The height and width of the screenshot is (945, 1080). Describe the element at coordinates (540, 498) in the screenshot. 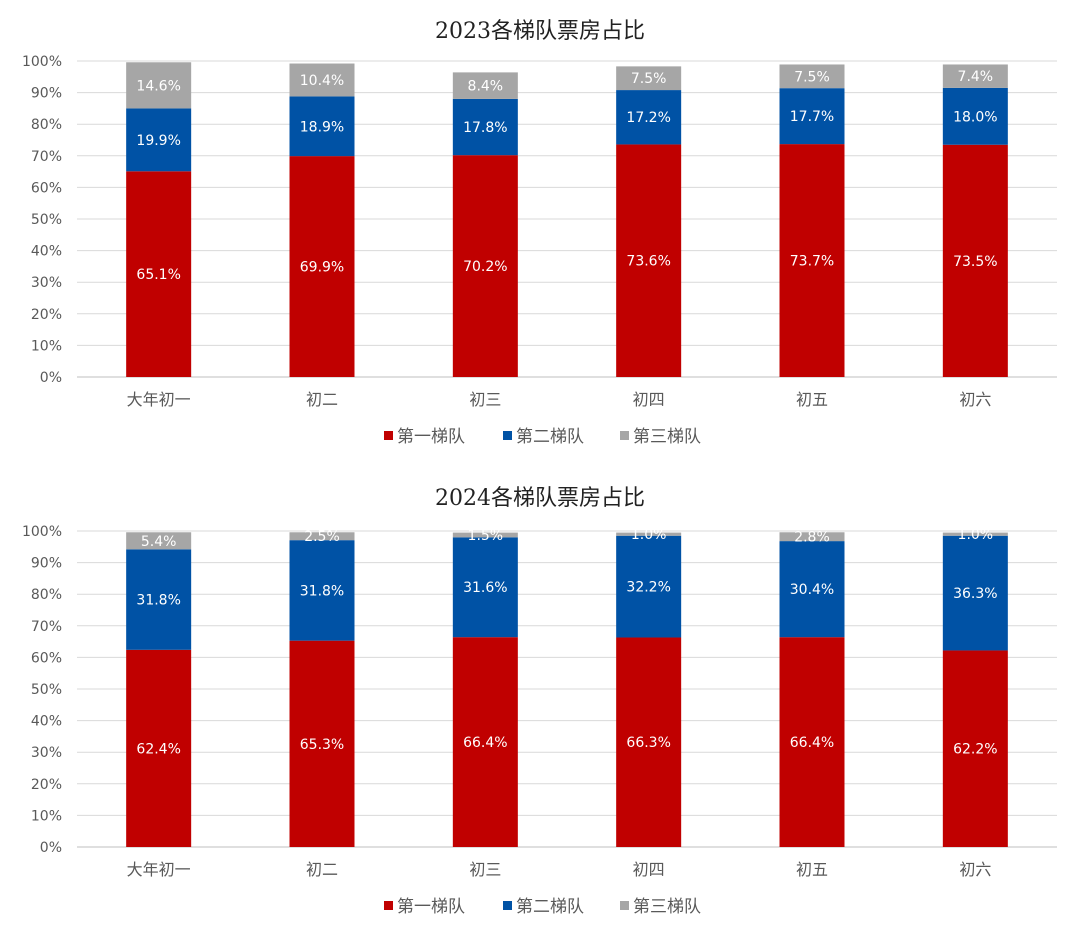

I see `chart-title: 2024各梯队票房占比` at that location.